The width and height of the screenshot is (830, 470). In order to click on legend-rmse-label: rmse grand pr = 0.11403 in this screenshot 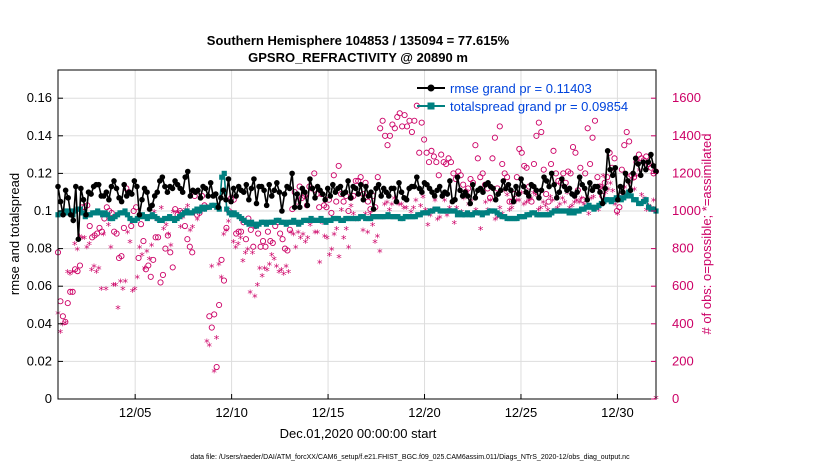, I will do `click(521, 88)`.